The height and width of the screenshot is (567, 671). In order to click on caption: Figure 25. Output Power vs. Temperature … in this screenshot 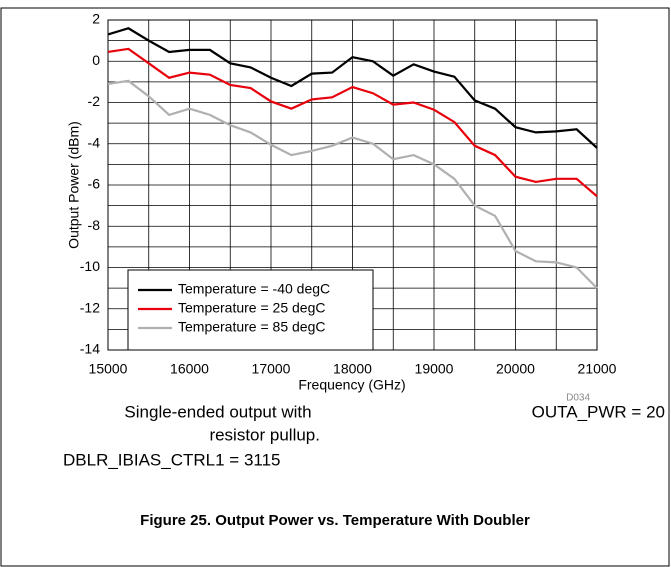, I will do `click(335, 520)`.